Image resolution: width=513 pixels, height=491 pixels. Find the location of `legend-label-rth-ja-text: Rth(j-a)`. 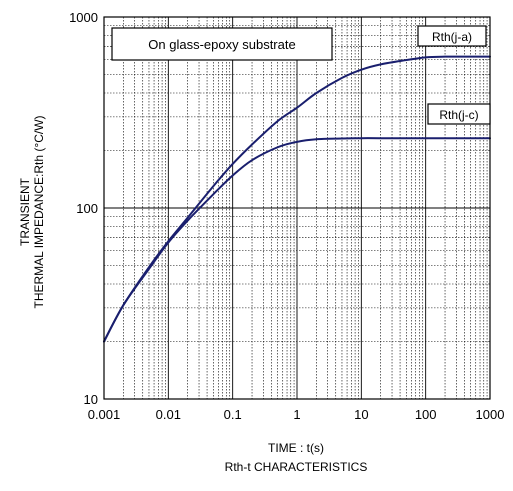

legend-label-rth-ja-text: Rth(j-a) is located at coordinates (452, 37).